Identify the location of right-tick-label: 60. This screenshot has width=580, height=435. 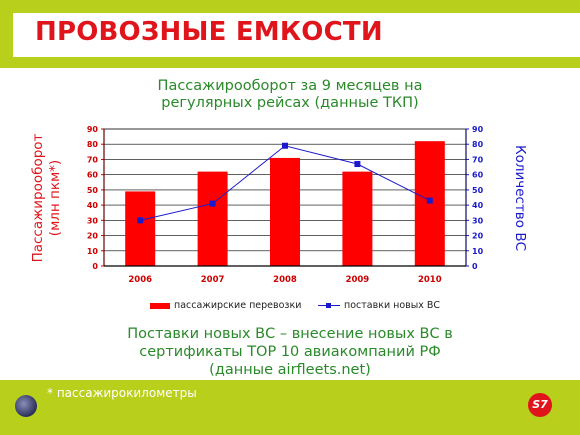
(478, 175).